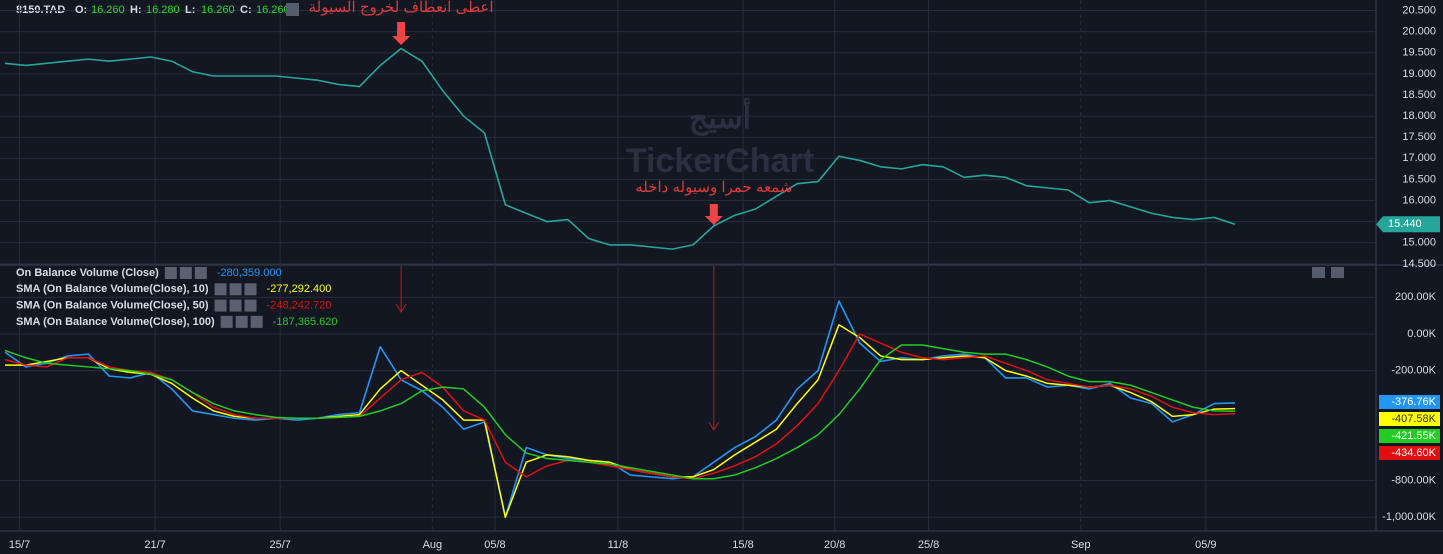  I want to click on ohlc-label: O:, so click(81, 10).